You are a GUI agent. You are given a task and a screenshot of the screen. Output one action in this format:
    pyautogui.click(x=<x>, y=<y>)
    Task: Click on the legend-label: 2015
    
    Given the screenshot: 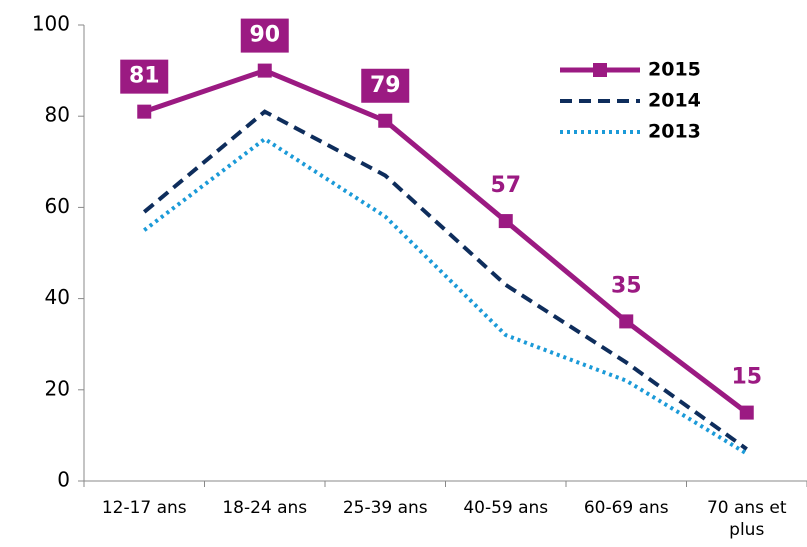 What is the action you would take?
    pyautogui.click(x=674, y=70)
    